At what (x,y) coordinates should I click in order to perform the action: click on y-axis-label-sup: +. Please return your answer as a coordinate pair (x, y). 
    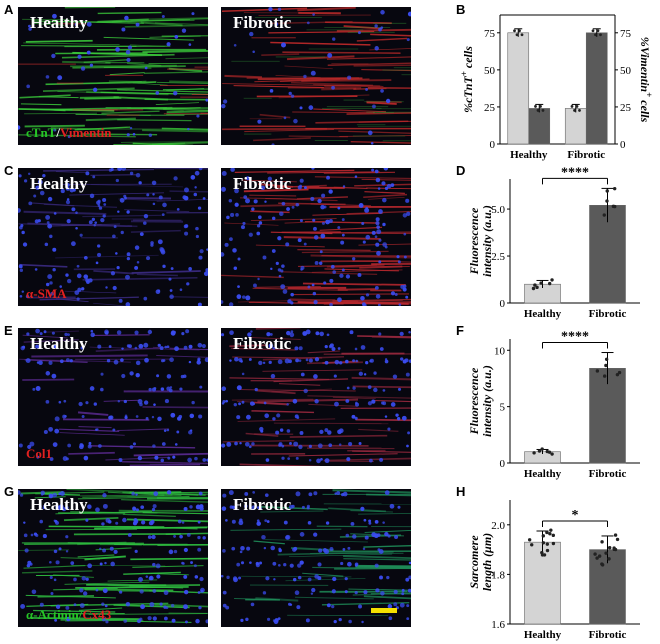
    Looking at the image, I should click on (464, 73).